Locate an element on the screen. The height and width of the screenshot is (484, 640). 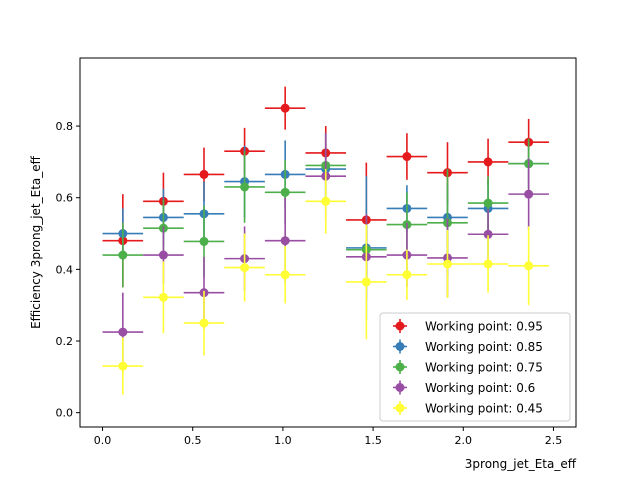
x-tick-label: 2.0 is located at coordinates (464, 440).